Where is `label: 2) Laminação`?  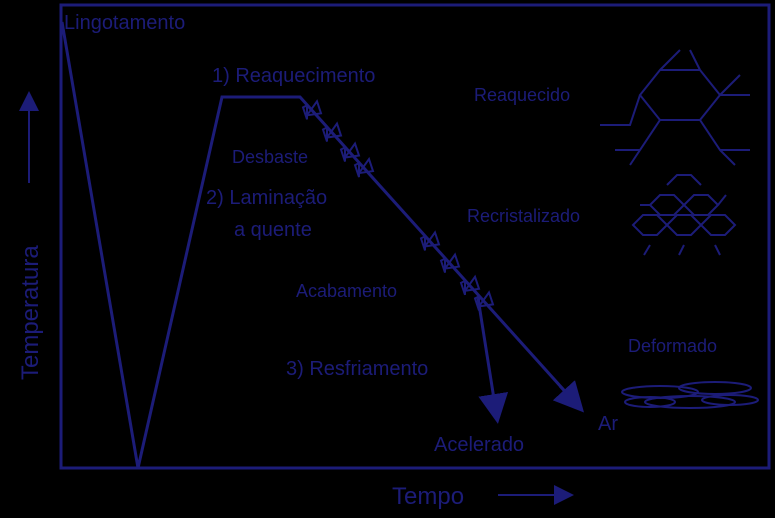
label: 2) Laminação is located at coordinates (266, 198).